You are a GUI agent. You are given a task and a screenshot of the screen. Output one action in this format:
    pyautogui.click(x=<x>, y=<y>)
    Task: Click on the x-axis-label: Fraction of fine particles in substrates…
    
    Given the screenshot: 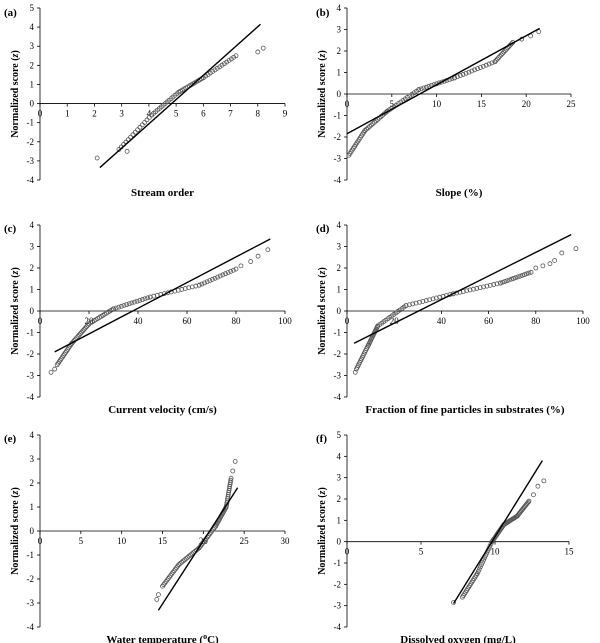 What is the action you would take?
    pyautogui.click(x=465, y=410)
    